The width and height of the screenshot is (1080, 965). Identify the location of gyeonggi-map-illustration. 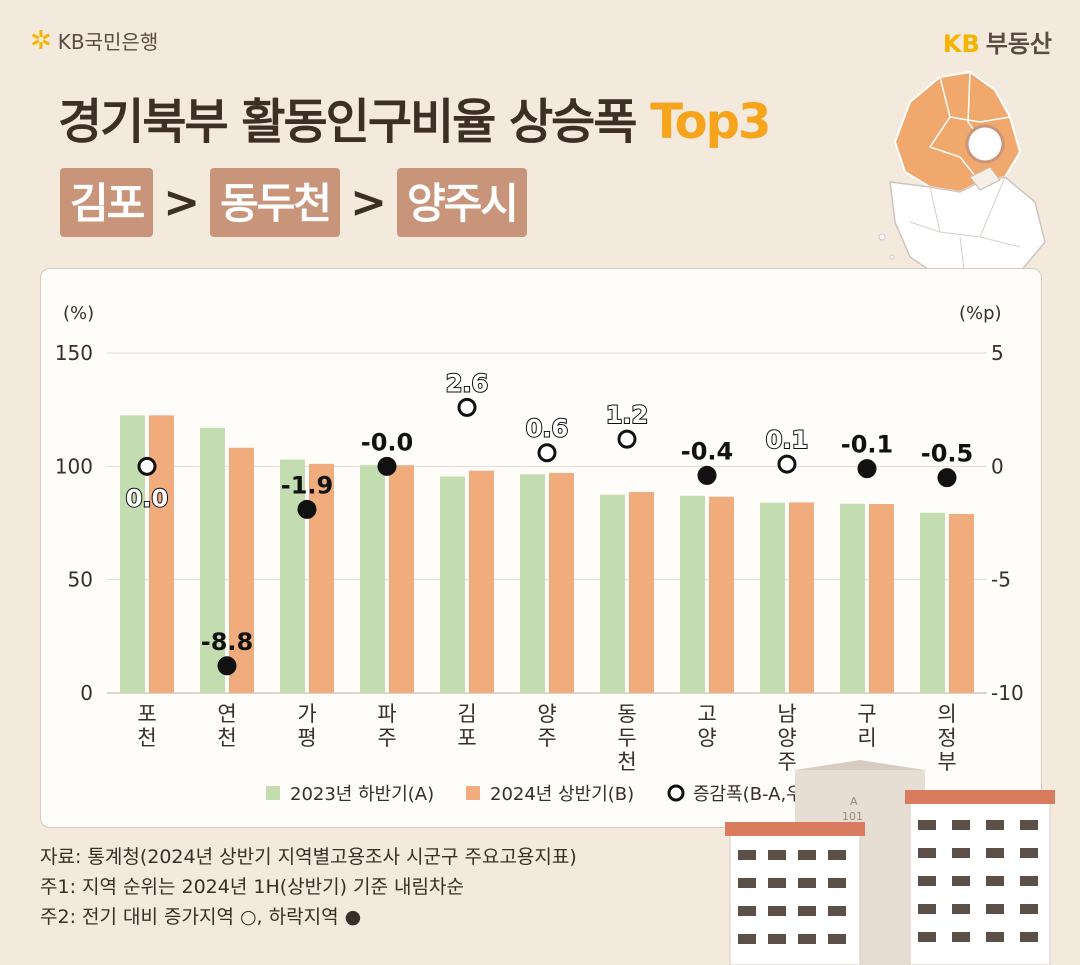
(962, 177).